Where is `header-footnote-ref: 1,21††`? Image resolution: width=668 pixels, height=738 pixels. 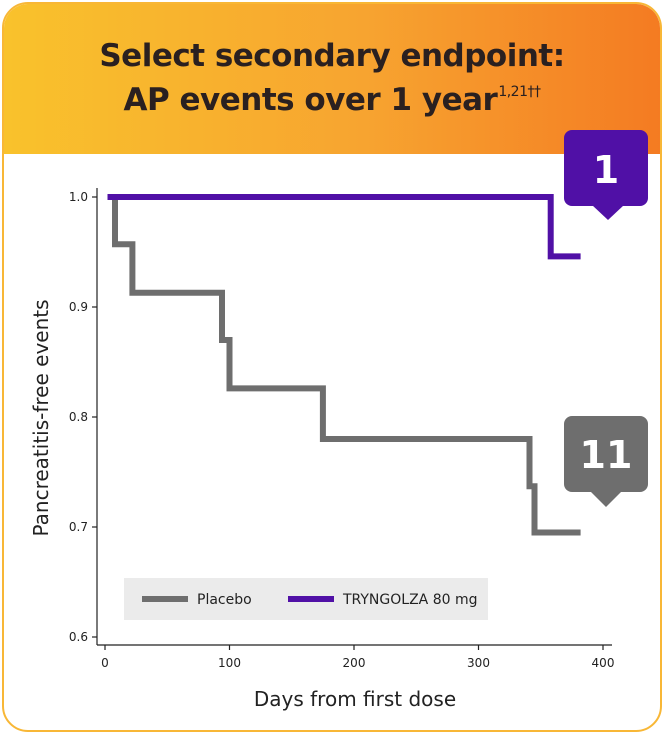
header-footnote-ref: 1,21†† is located at coordinates (519, 92).